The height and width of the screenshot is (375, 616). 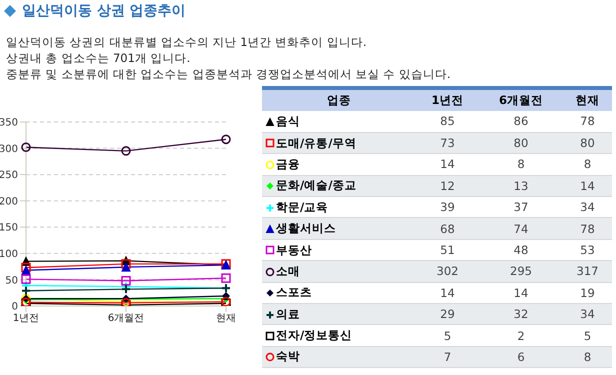 What do you see at coordinates (316, 143) in the screenshot?
I see `y-tick-label: 도매/유통/무역` at bounding box center [316, 143].